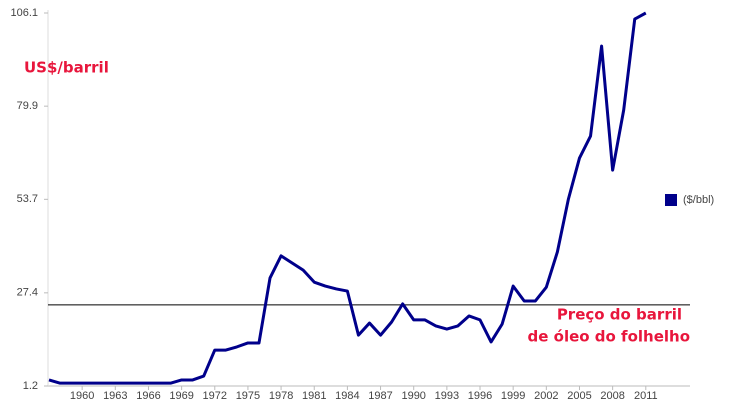  What do you see at coordinates (27, 293) in the screenshot?
I see `y-tick-label: 27.4` at bounding box center [27, 293].